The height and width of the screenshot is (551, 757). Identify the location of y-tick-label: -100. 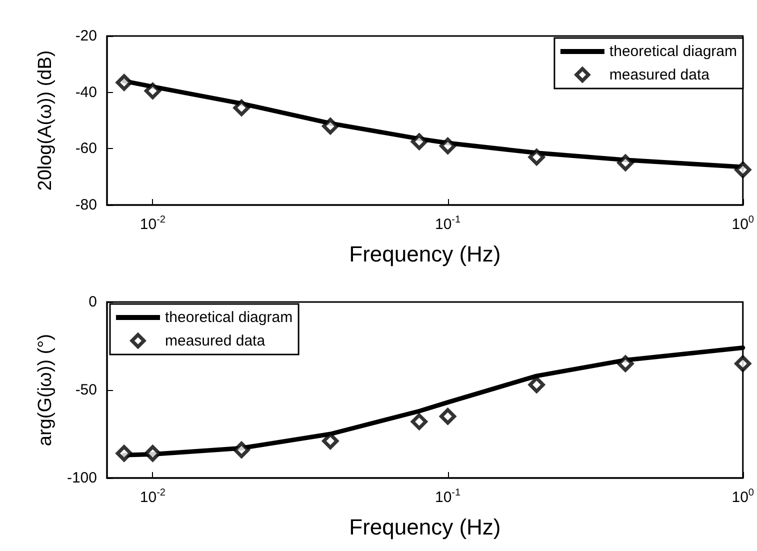
(81, 478).